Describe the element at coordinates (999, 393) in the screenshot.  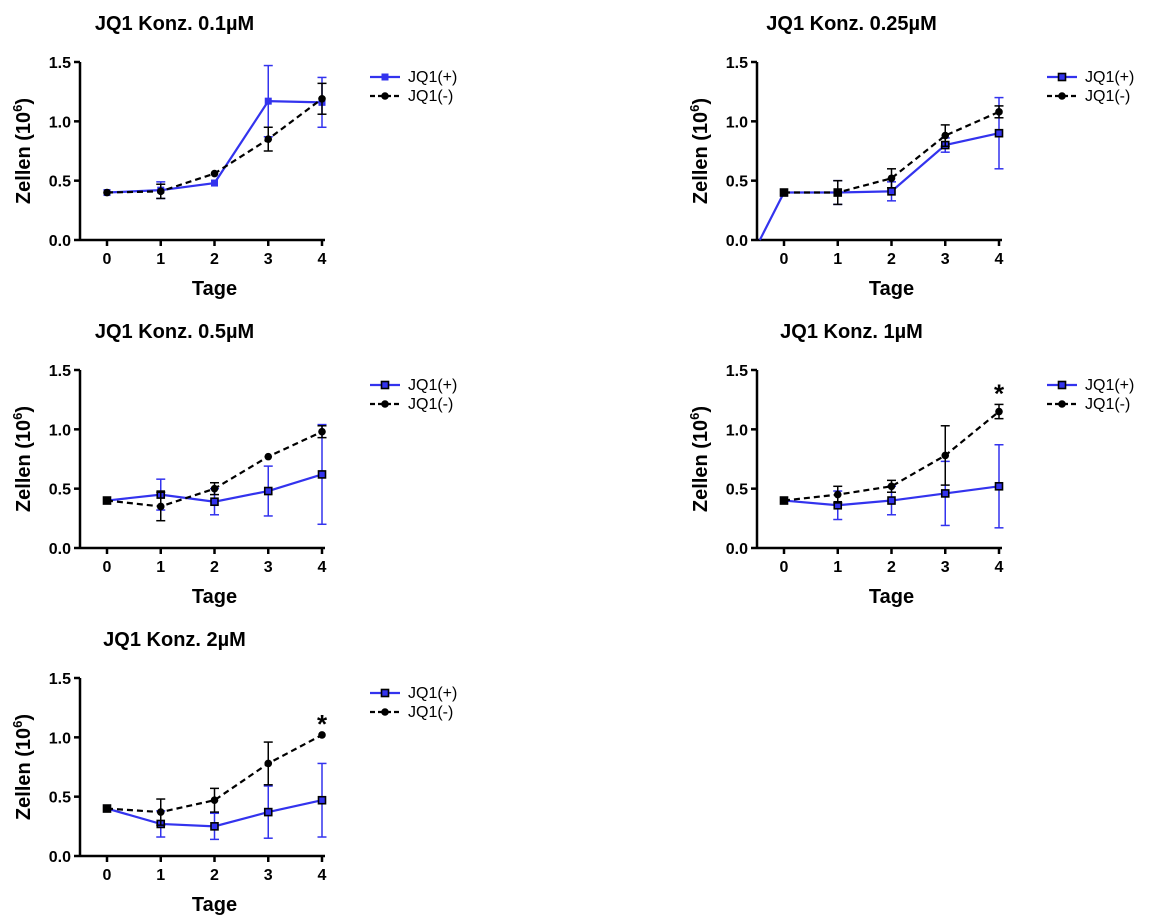
I see `significance-marker: *` at that location.